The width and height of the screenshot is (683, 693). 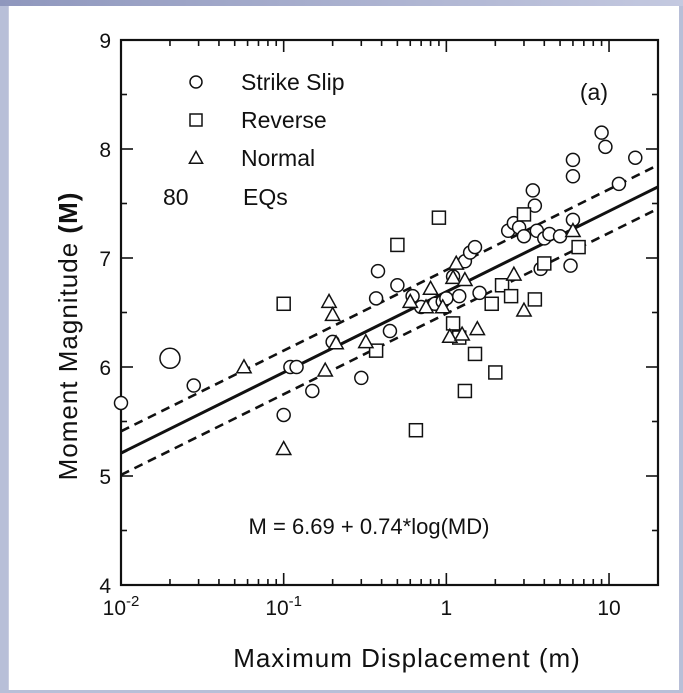 I want to click on y-tick-label: 7, so click(x=105, y=259).